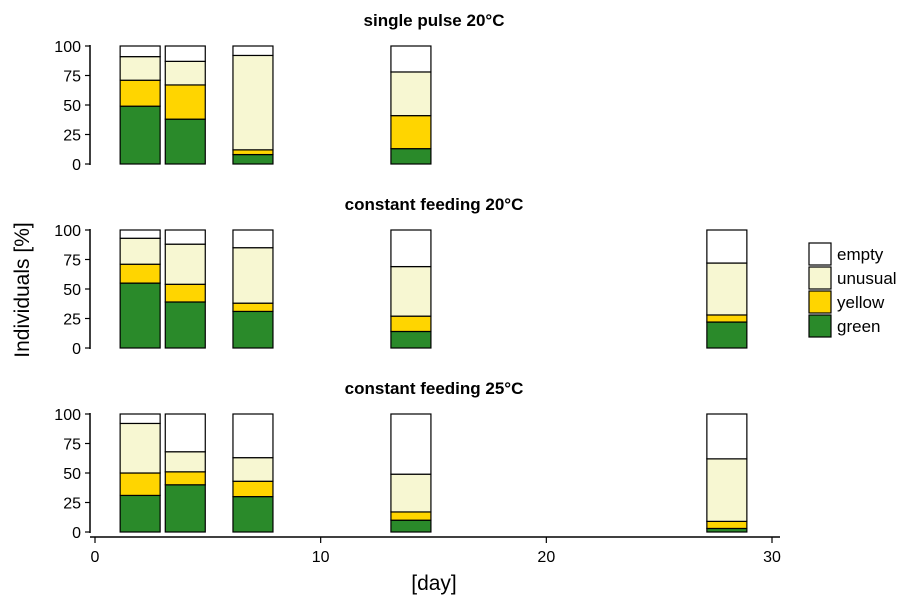  What do you see at coordinates (279, 92) in the screenshot?
I see `panel: single pulse 20°C 0 25 50 75 100` at bounding box center [279, 92].